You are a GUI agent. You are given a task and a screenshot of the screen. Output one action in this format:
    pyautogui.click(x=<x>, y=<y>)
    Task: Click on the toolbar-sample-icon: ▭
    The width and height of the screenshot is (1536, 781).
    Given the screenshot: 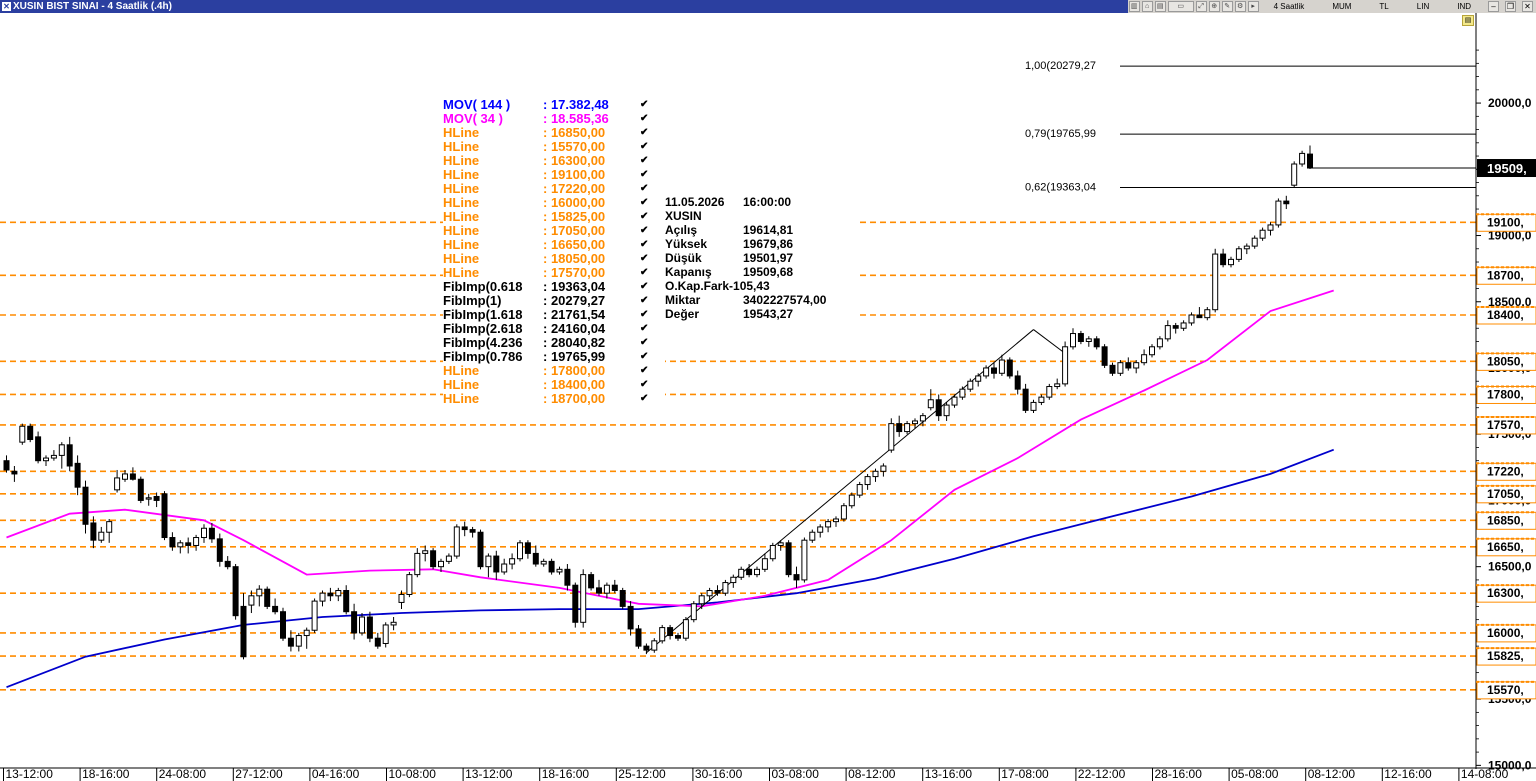 What is the action you would take?
    pyautogui.click(x=1180, y=6)
    